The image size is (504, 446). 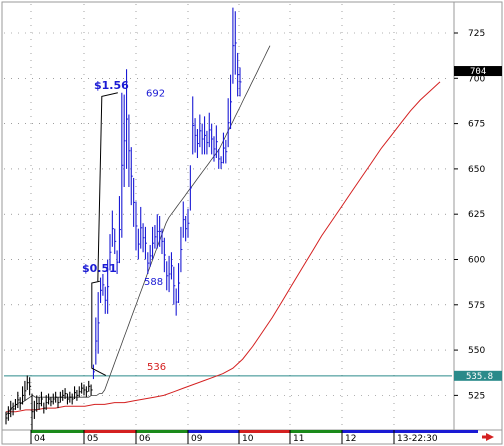 I want to click on annotation-layer: $1.56 692 $0.51 588 536, so click(x=124, y=226).